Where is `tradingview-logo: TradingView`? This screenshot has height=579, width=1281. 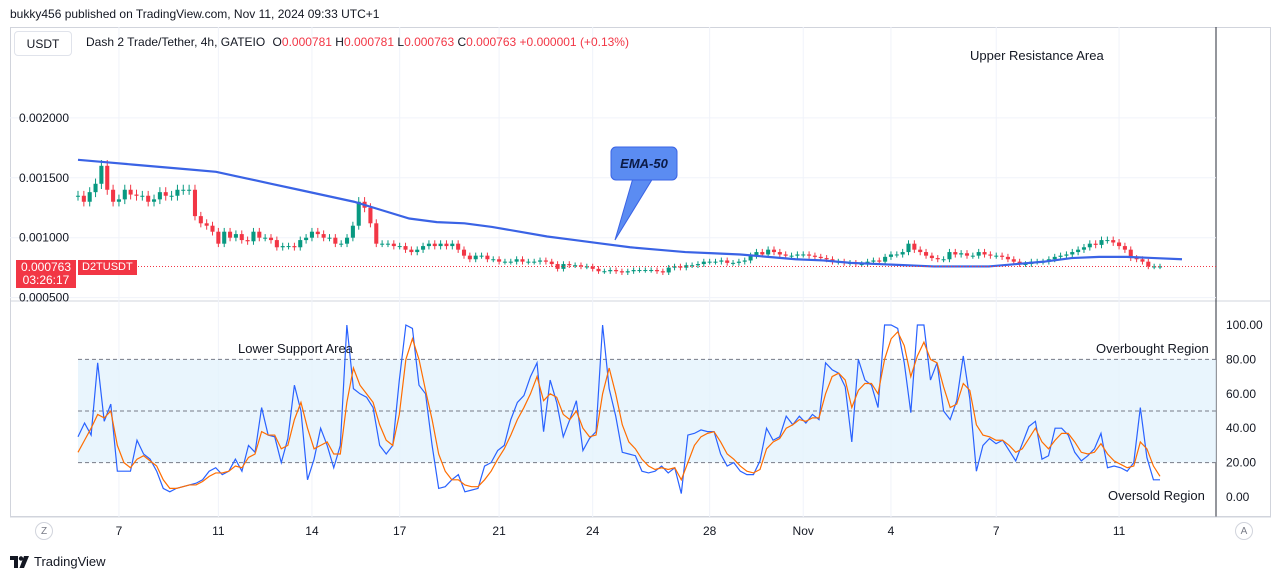 tradingview-logo: TradingView is located at coordinates (58, 561).